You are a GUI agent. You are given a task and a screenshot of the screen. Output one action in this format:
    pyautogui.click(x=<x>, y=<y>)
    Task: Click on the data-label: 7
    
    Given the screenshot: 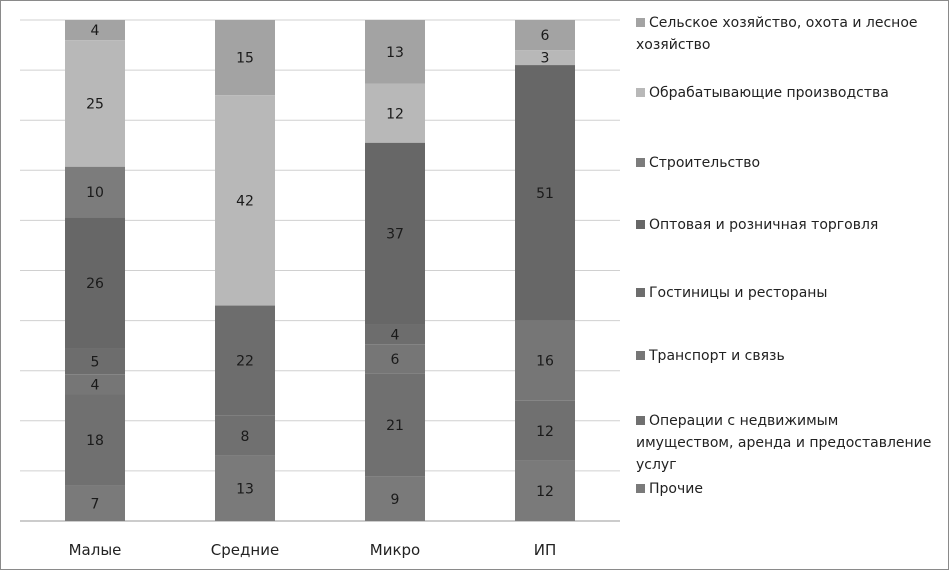 What is the action you would take?
    pyautogui.click(x=95, y=504)
    